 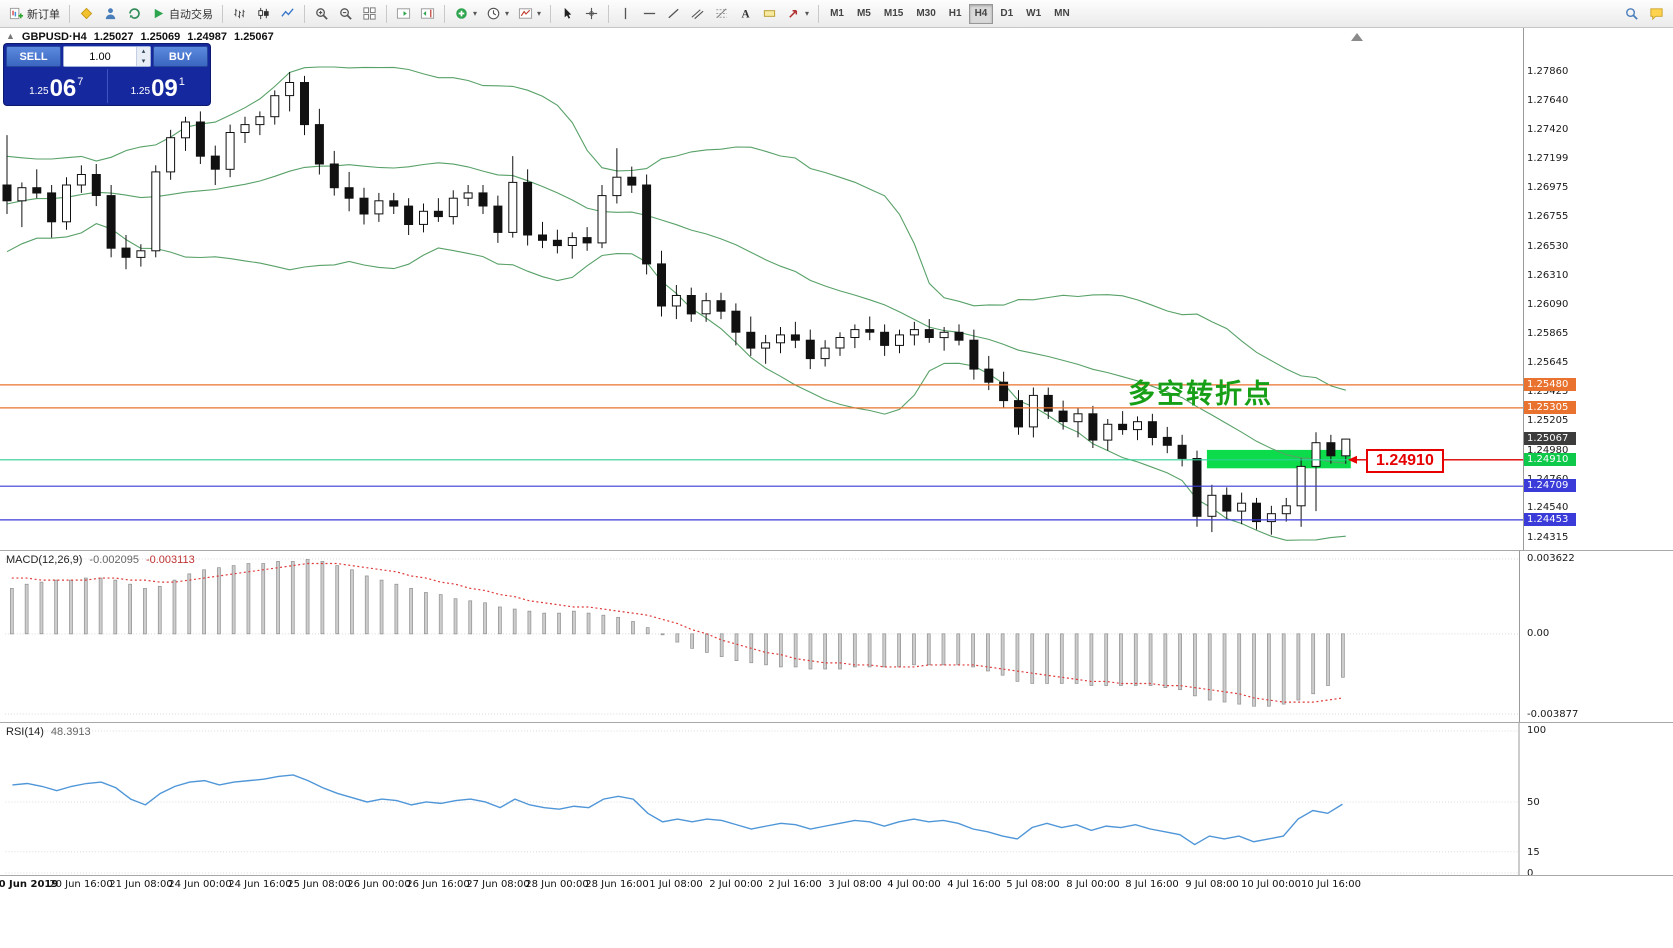 What do you see at coordinates (180, 56) in the screenshot?
I see `buy-button: BUY` at bounding box center [180, 56].